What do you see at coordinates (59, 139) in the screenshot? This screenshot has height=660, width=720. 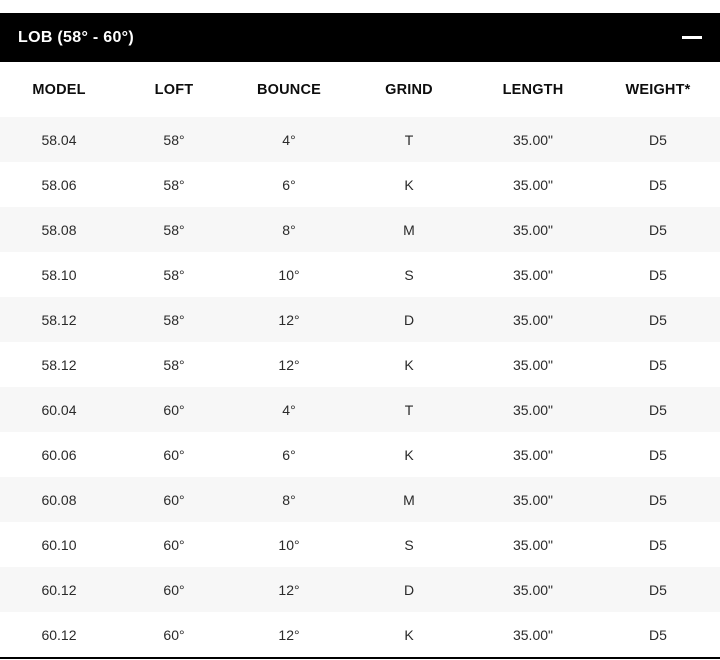 I see `table-cell: 58.04` at bounding box center [59, 139].